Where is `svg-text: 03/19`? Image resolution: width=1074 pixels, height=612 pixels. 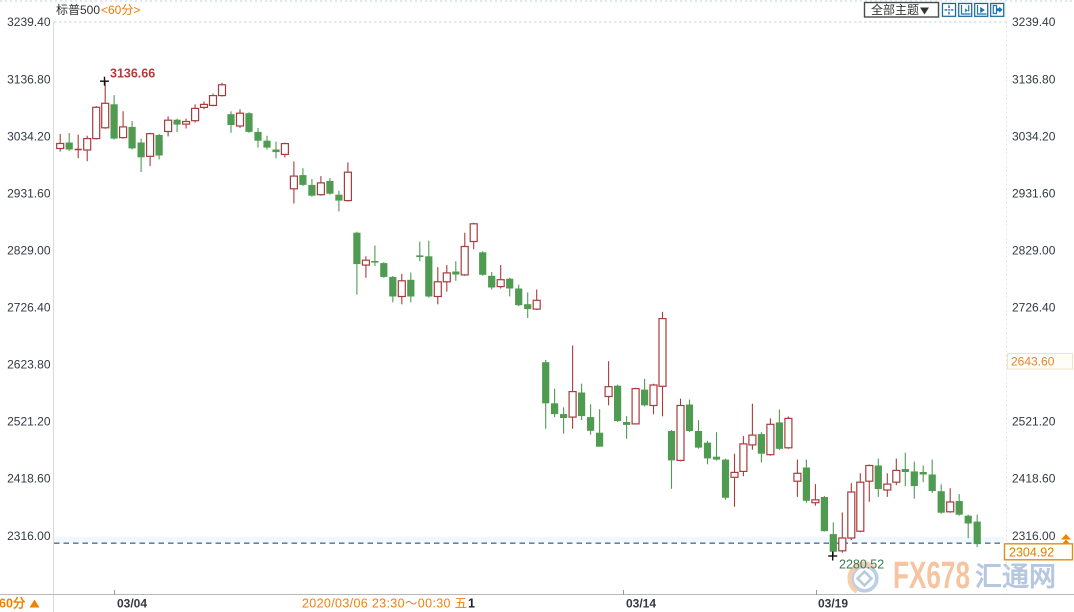
svg-text: 03/19 is located at coordinates (833, 604).